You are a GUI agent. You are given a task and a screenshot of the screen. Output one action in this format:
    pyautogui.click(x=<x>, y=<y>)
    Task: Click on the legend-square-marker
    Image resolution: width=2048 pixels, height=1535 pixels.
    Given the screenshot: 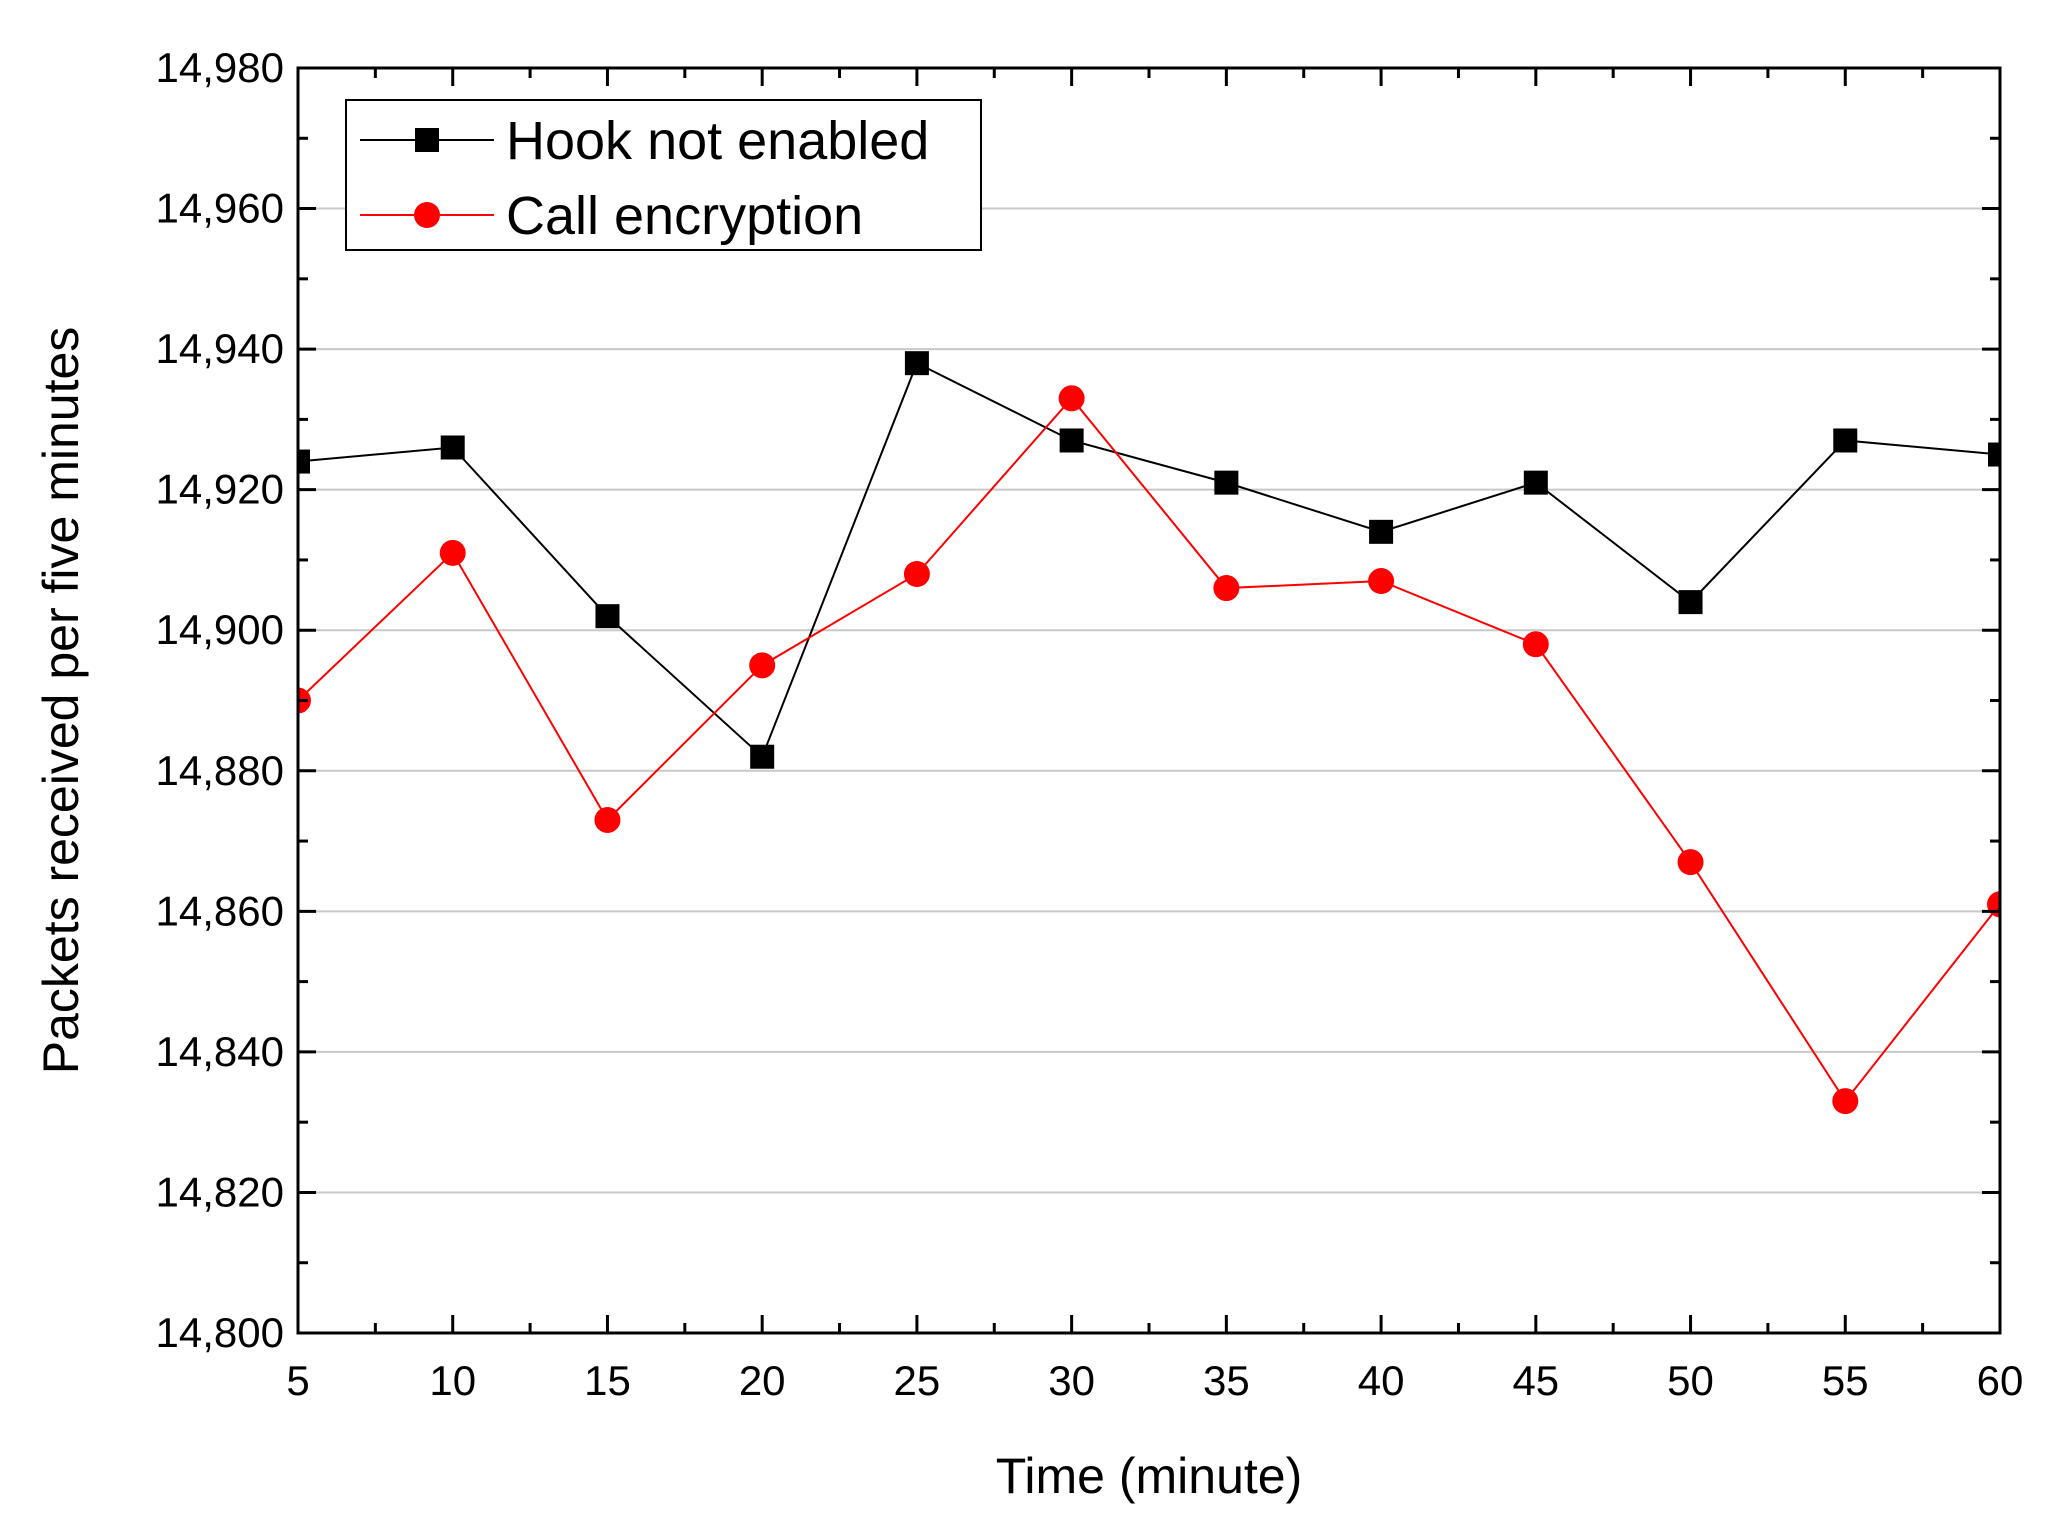 What is the action you would take?
    pyautogui.click(x=427, y=140)
    